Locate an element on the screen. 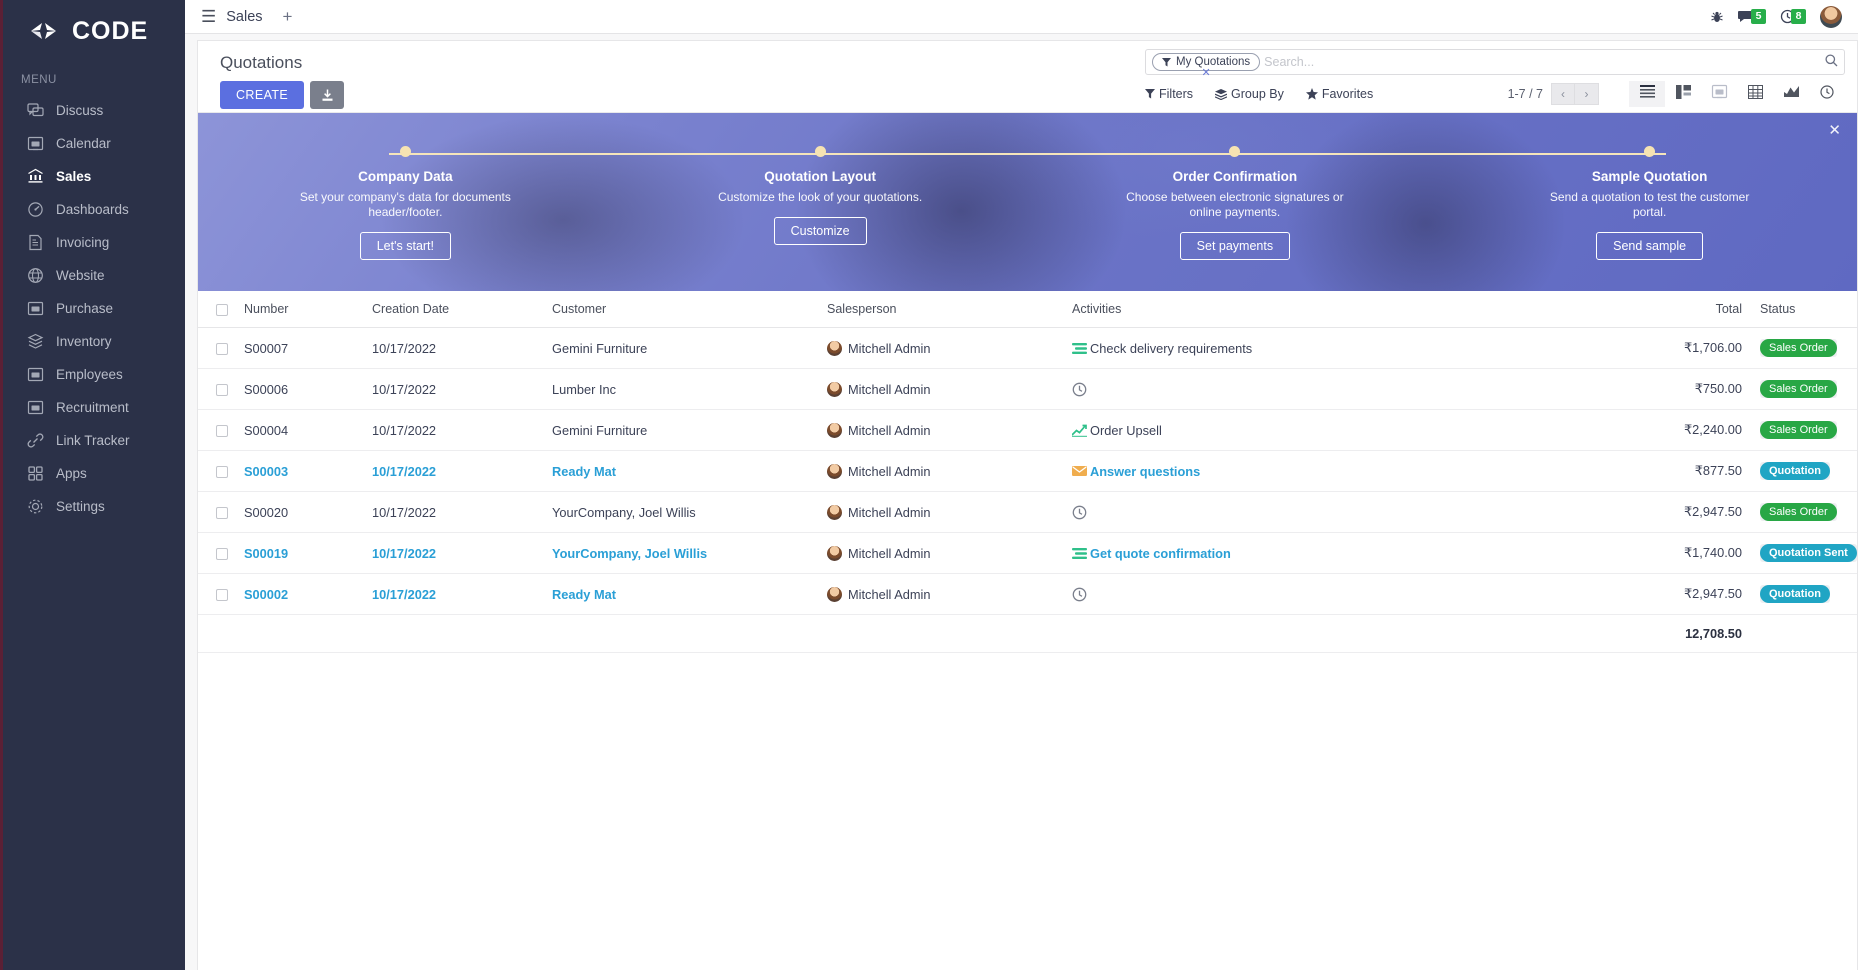  column-header-total: Total is located at coordinates (1677, 309).